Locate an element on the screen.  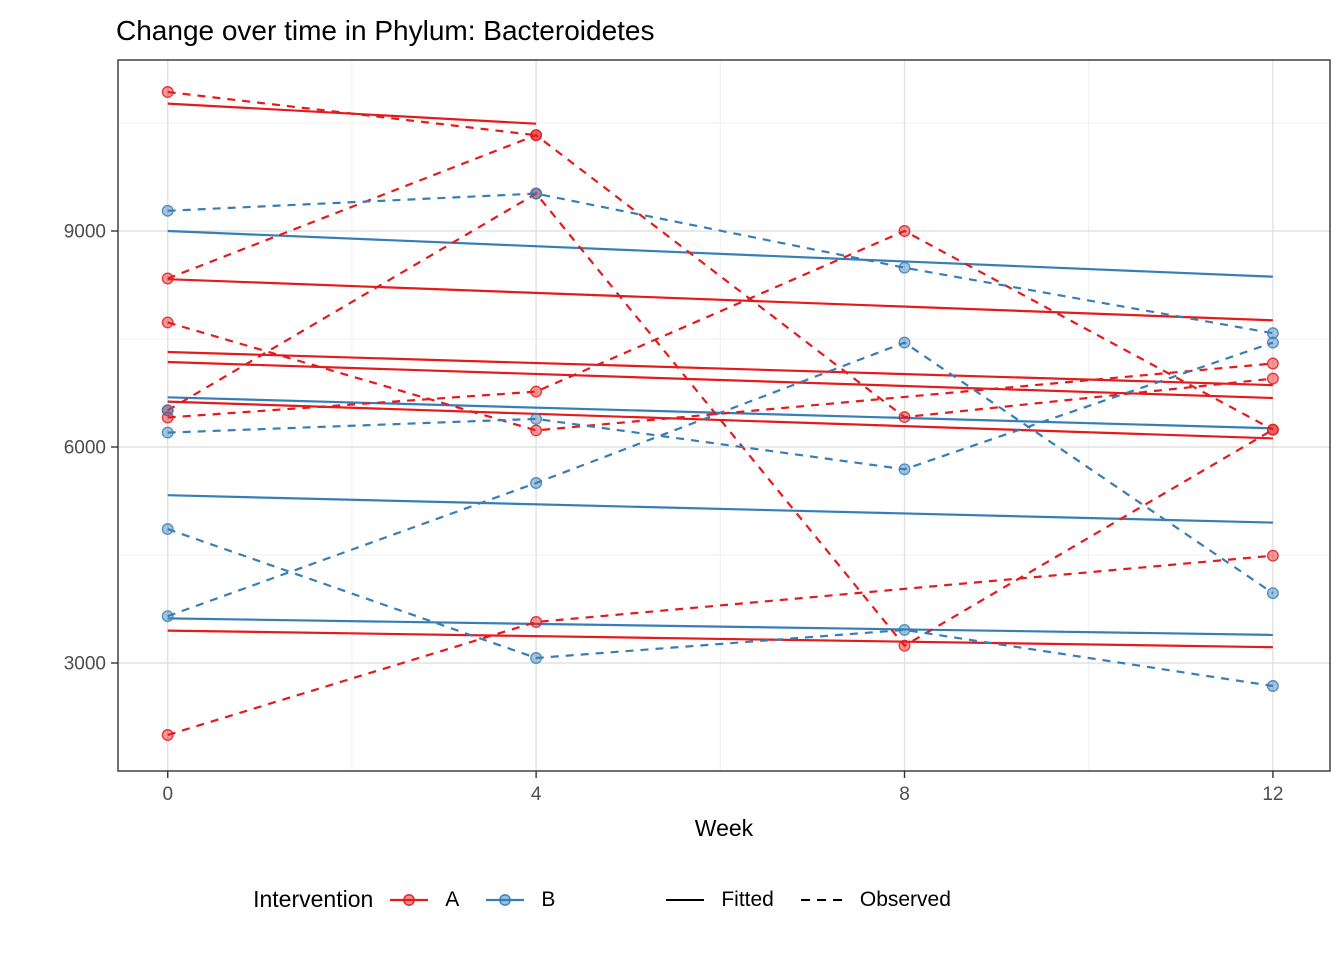
x-tick-label-8: 8 is located at coordinates (904, 794).